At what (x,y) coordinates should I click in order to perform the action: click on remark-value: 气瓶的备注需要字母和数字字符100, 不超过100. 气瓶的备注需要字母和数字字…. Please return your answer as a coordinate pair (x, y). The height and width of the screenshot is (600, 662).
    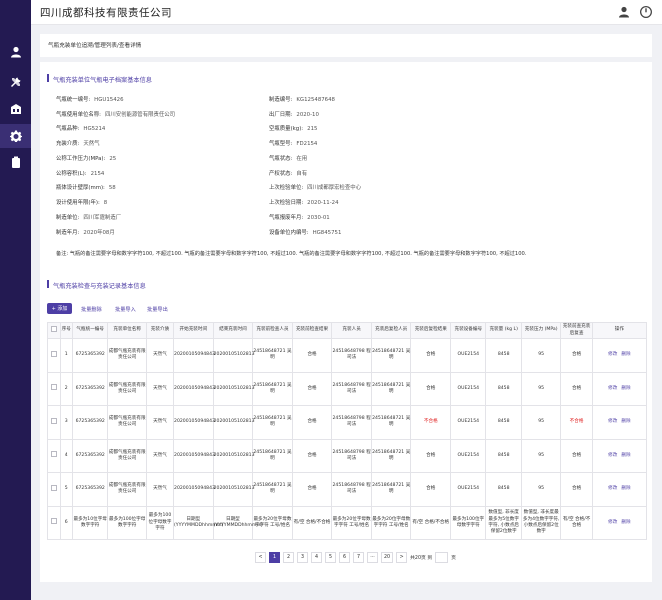
    Looking at the image, I should click on (298, 254).